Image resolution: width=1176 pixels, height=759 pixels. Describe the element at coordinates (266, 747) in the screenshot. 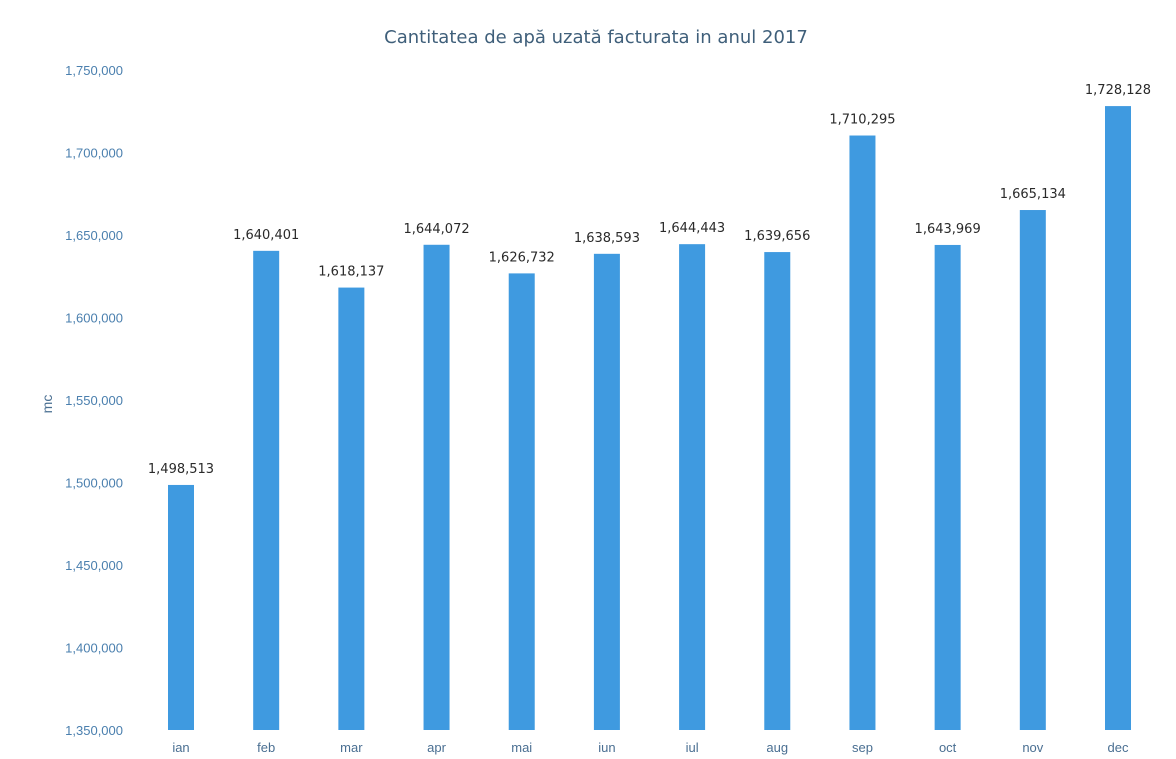

I see `x-tick-label: feb` at that location.